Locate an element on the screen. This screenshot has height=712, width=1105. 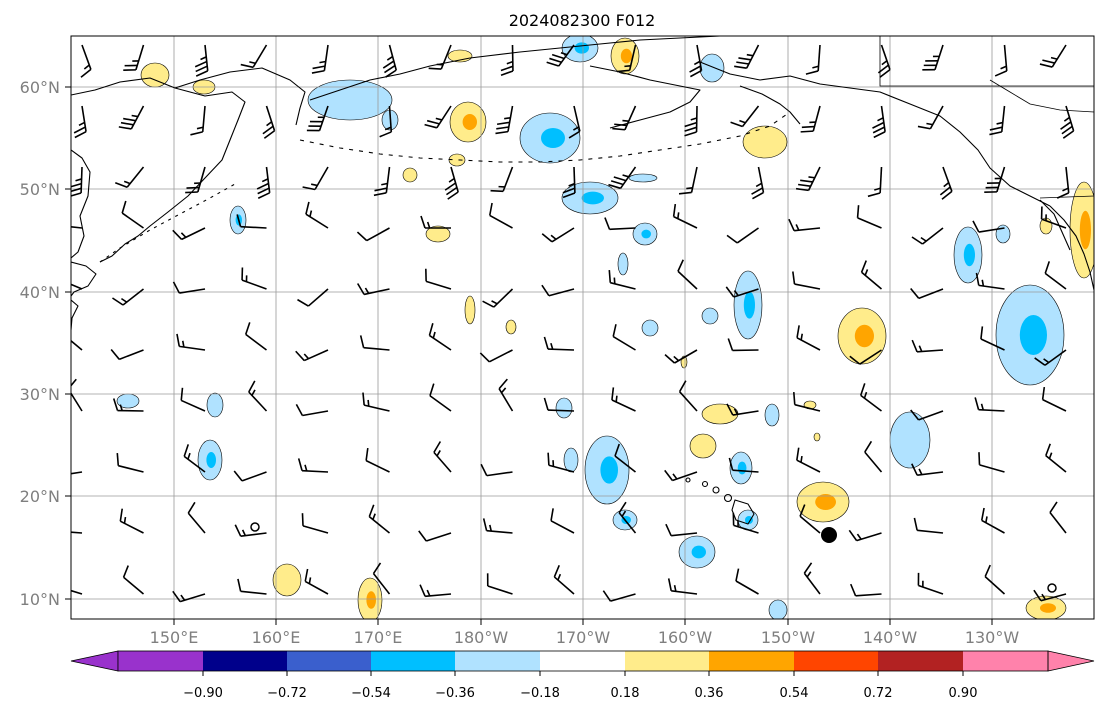
colorbar-label: −0.72 is located at coordinates (287, 693).